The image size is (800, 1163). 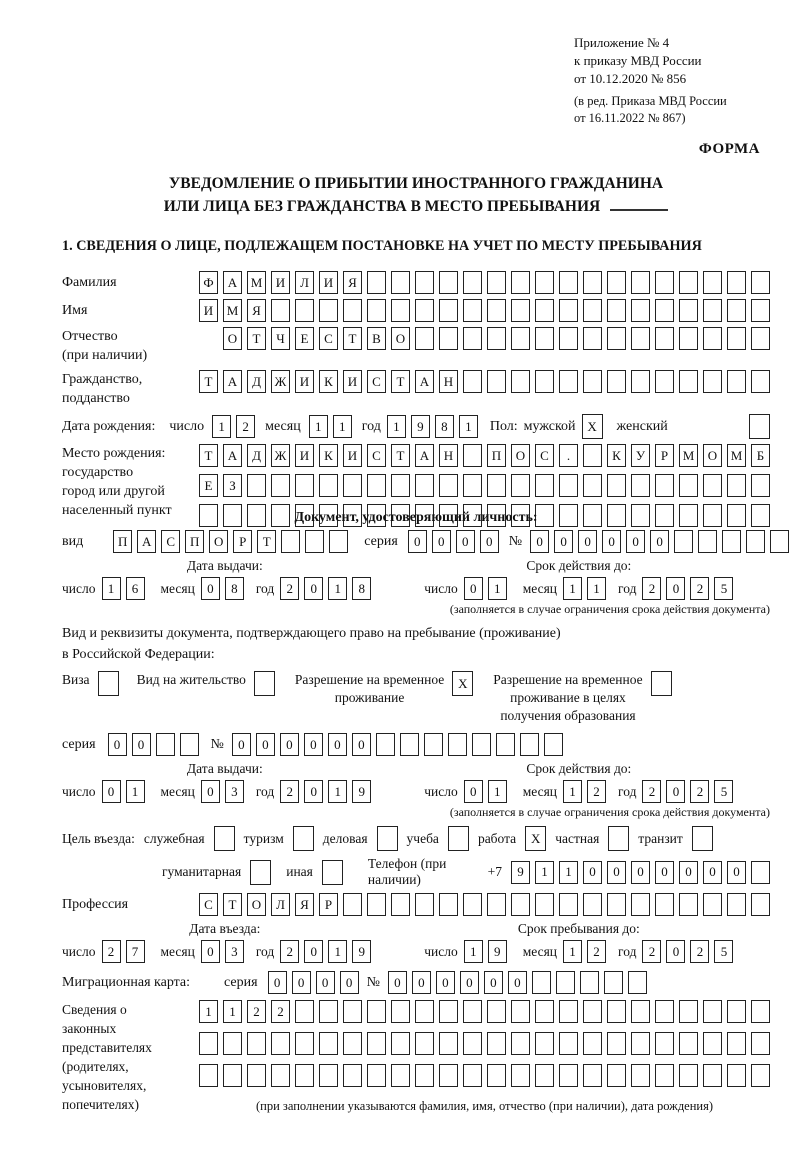 What do you see at coordinates (448, 381) in the screenshot?
I see `char-box: Н` at bounding box center [448, 381].